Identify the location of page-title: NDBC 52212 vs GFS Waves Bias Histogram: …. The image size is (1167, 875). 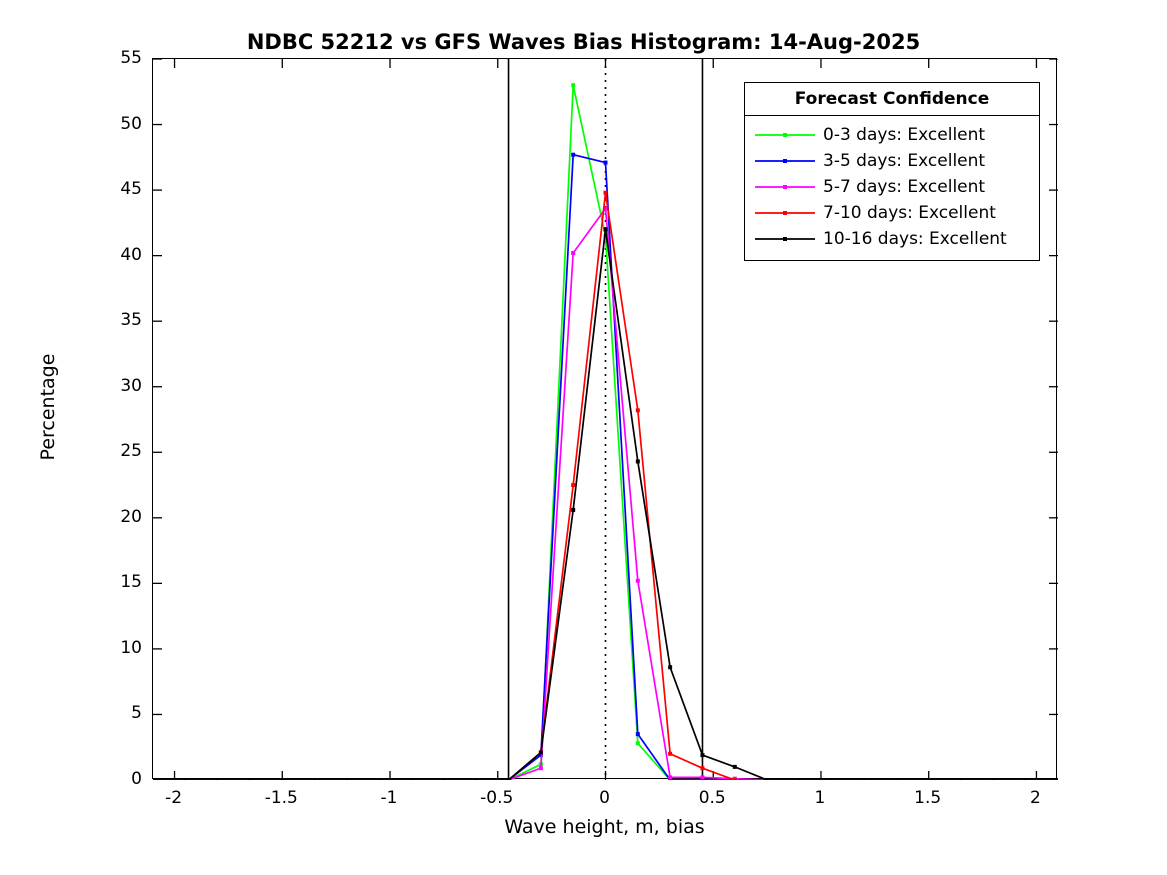
(583, 42).